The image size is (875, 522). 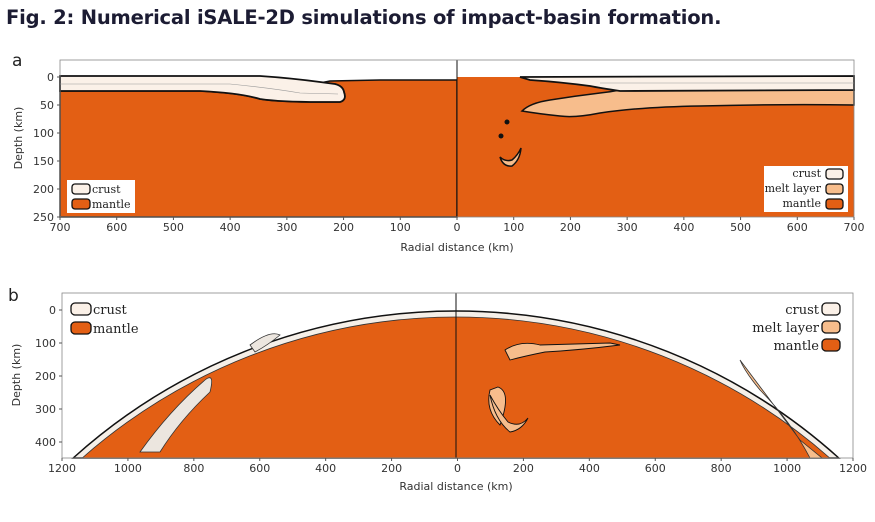 I want to click on y-tick-label: 150, so click(x=43, y=161).